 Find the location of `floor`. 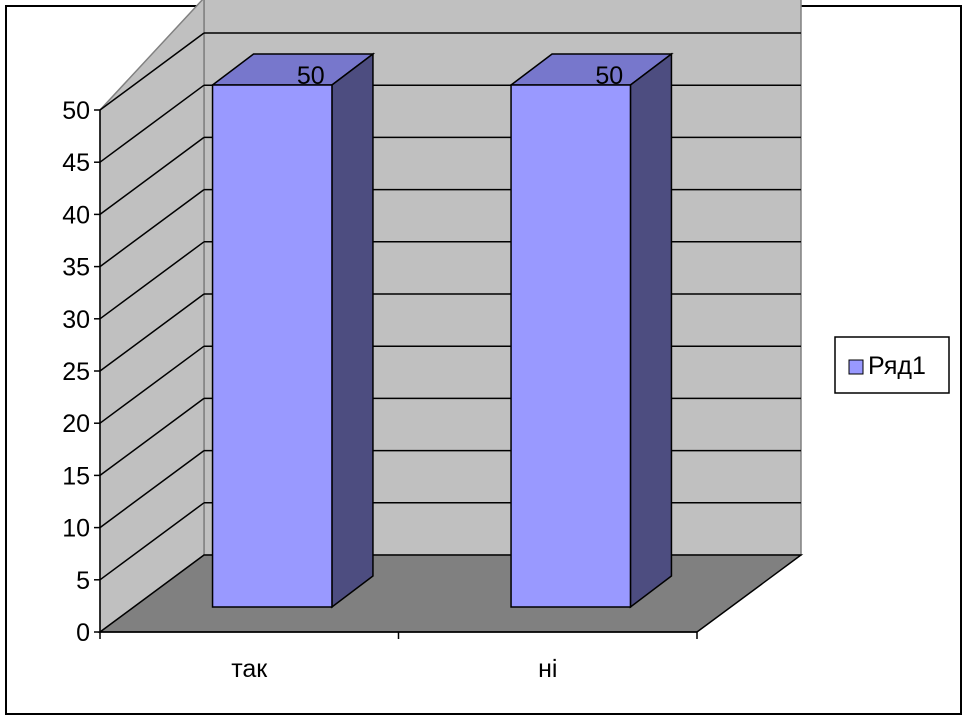

floor is located at coordinates (450, 593).